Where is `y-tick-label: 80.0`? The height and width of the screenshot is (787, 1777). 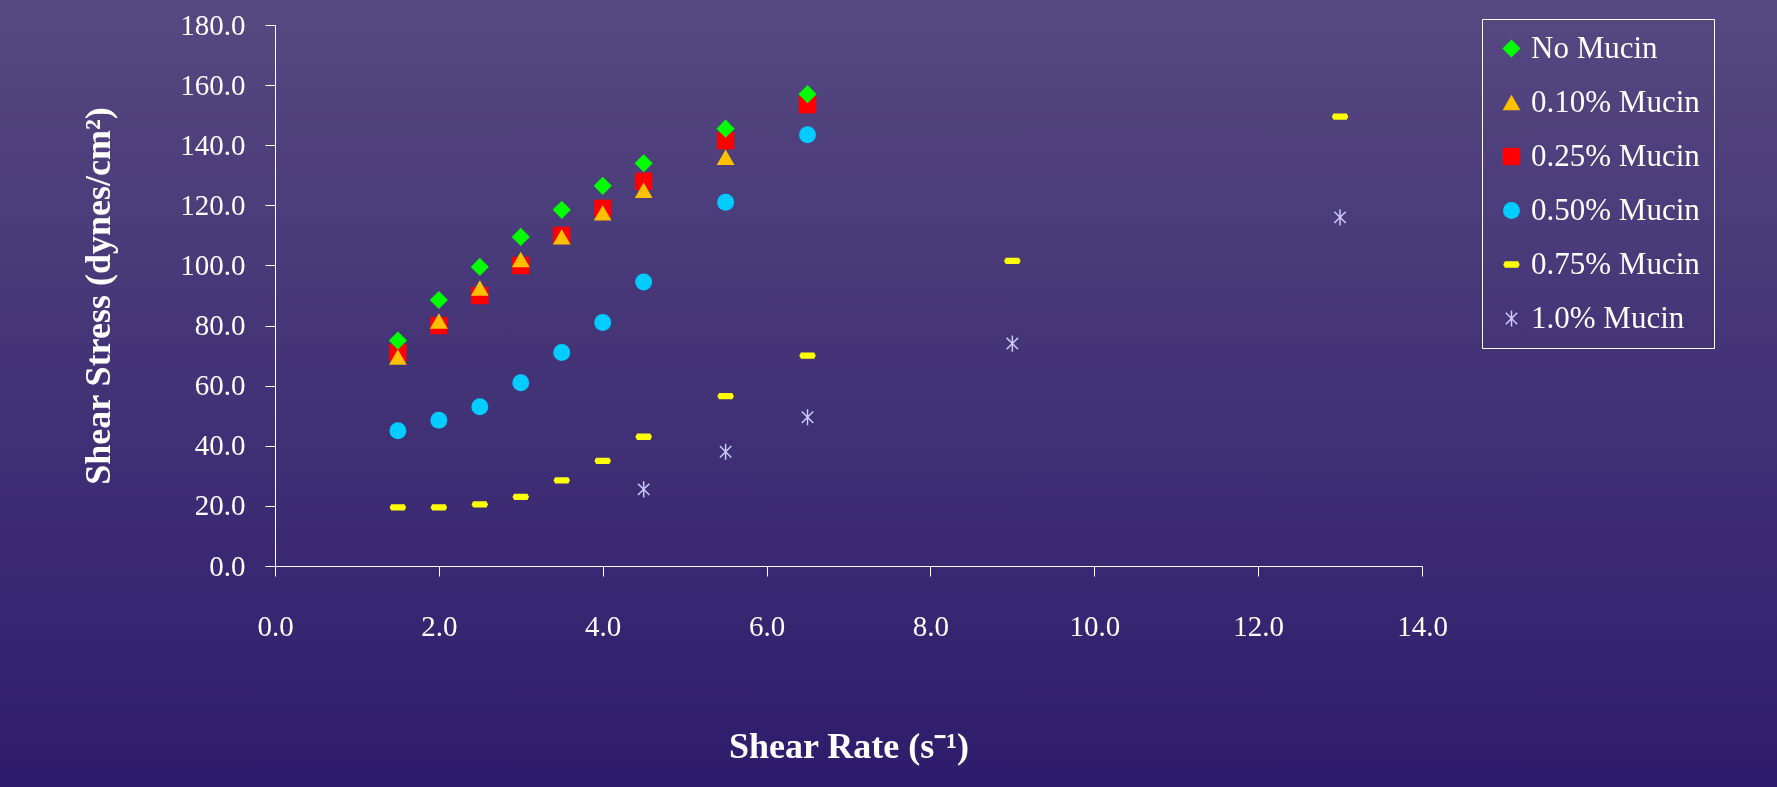
y-tick-label: 80.0 is located at coordinates (220, 325).